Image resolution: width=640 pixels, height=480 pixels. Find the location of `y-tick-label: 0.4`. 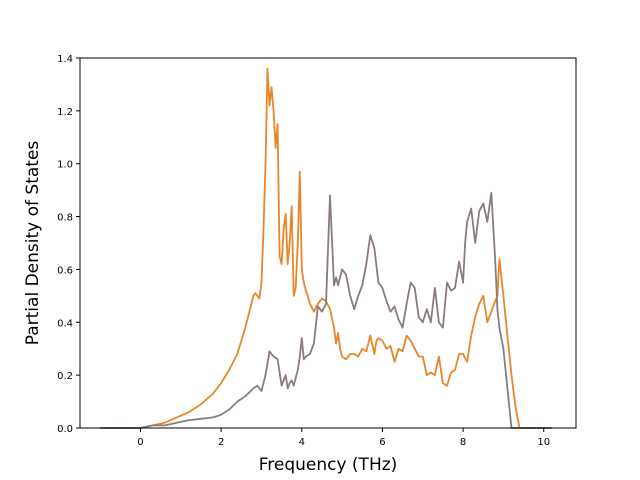

y-tick-label: 0.4 is located at coordinates (65, 323).